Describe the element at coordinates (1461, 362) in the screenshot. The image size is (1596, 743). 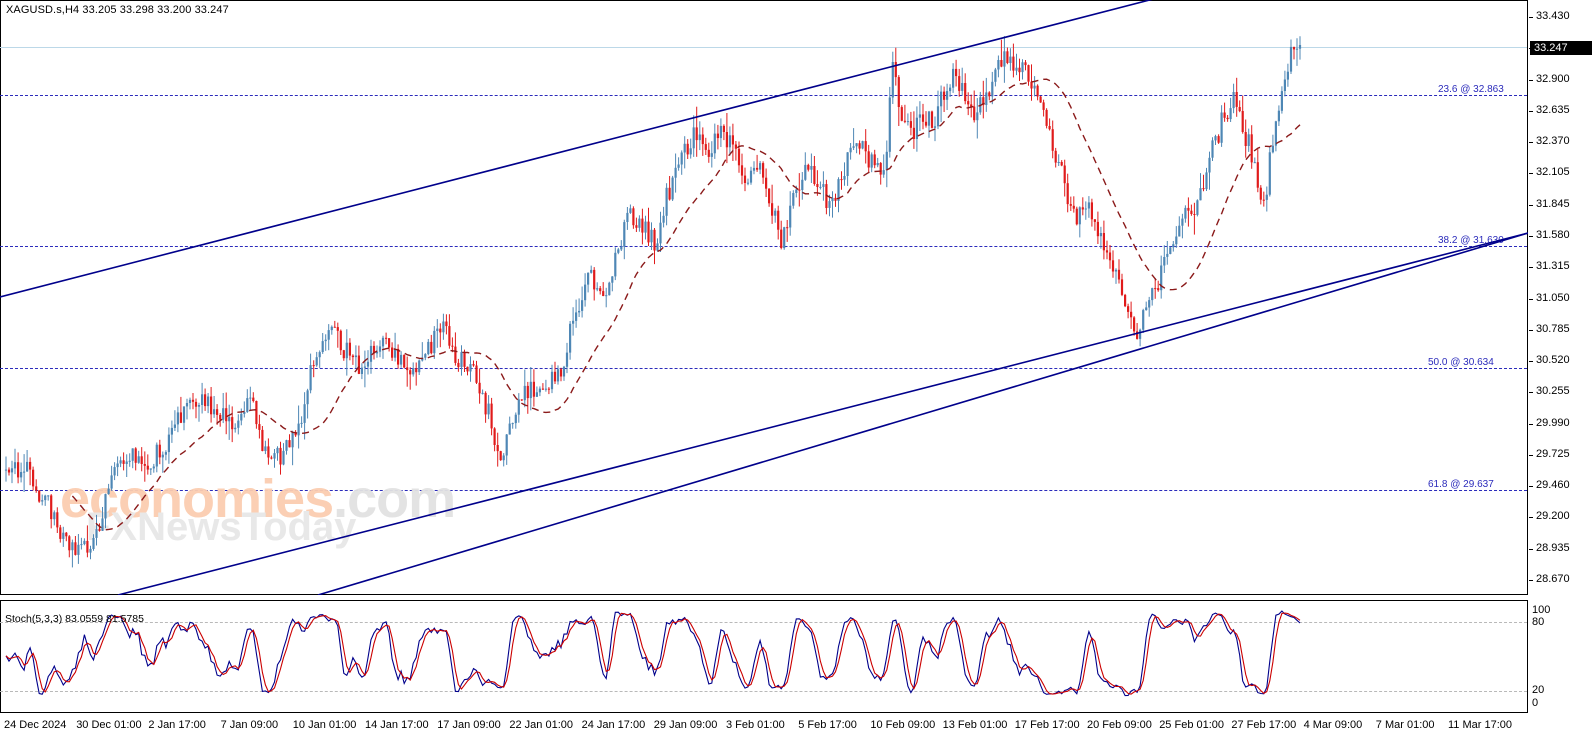
I see `fib-label-500: 50.0 @ 30.634` at that location.